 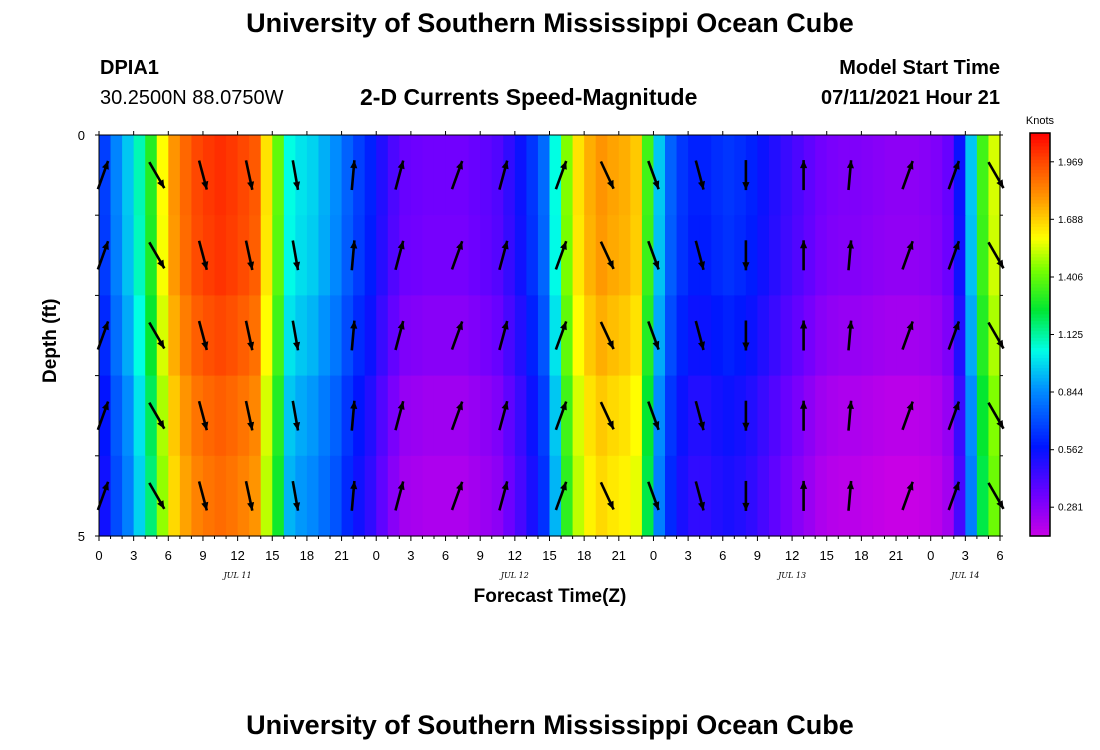 What do you see at coordinates (757, 555) in the screenshot?
I see `x-tick-label: 9` at bounding box center [757, 555].